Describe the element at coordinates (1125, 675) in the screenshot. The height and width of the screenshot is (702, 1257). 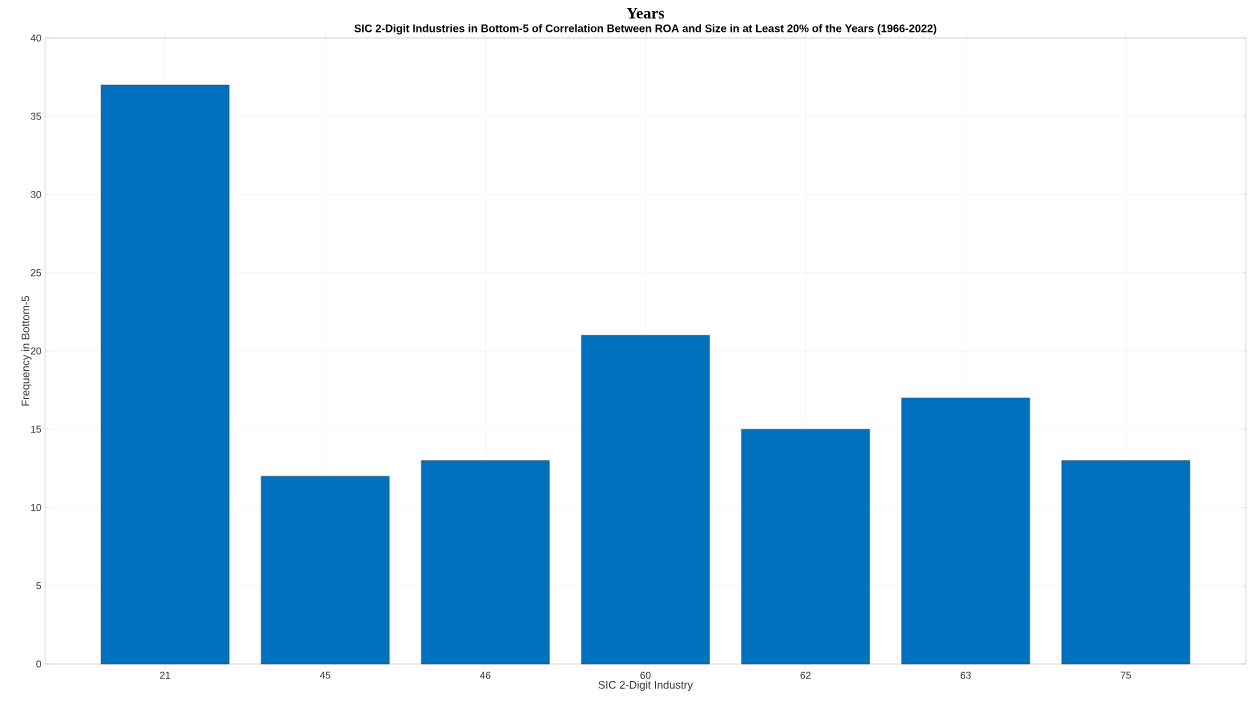
I see `x-tick-label: 75` at that location.